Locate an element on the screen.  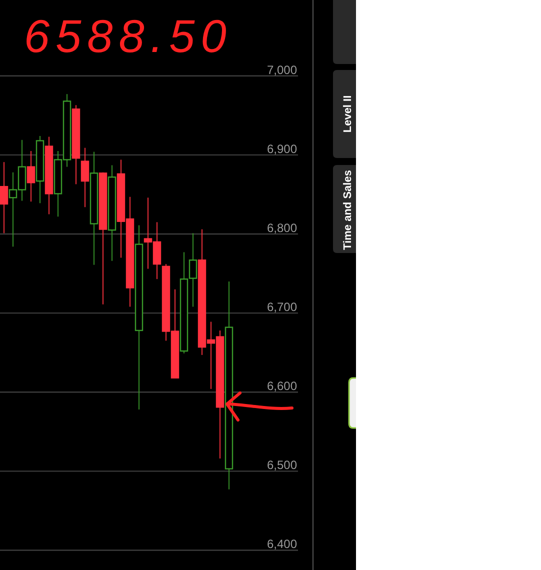
annotation: 6588.50 is located at coordinates (128, 36).